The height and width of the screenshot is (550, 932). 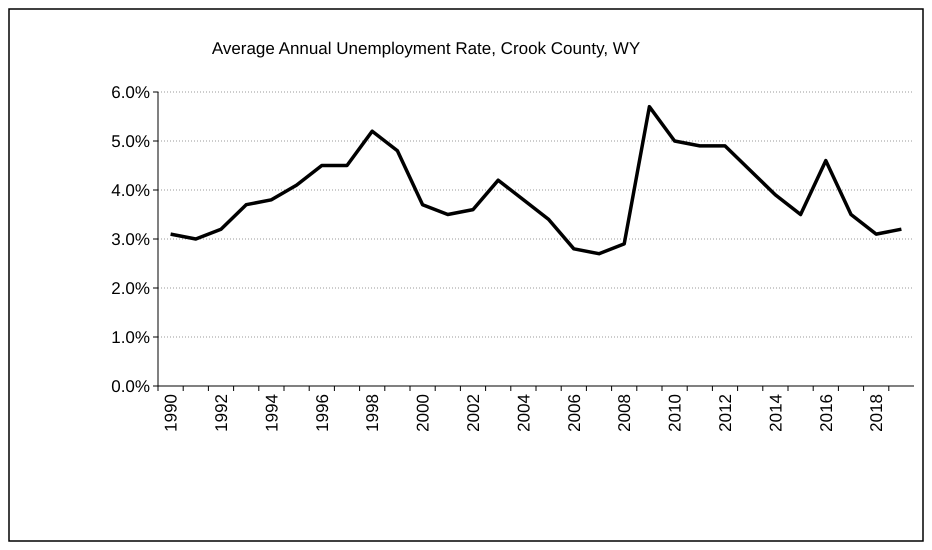 What do you see at coordinates (473, 413) in the screenshot?
I see `x-tick-label: 2002` at bounding box center [473, 413].